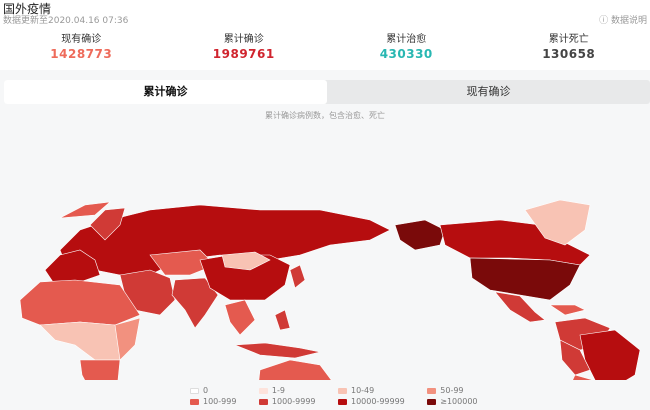  Describe the element at coordinates (520, 307) in the screenshot. I see `region-mexico` at that location.